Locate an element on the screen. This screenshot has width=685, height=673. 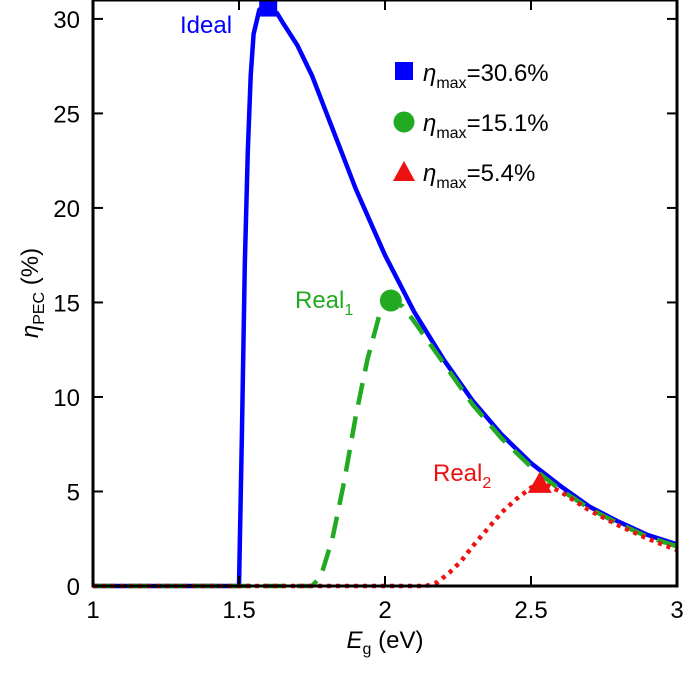
y-tick-label: 15 is located at coordinates (66, 303).